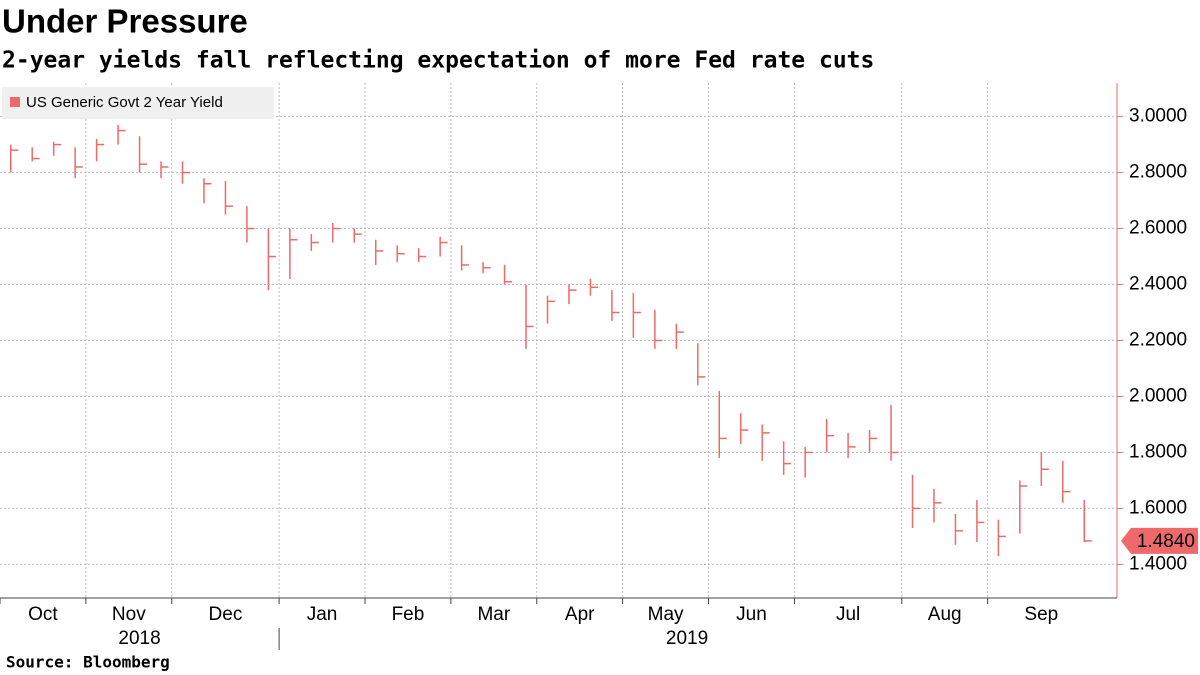 The height and width of the screenshot is (675, 1200). Describe the element at coordinates (1158, 172) in the screenshot. I see `y-tick-label: 2.8000` at that location.